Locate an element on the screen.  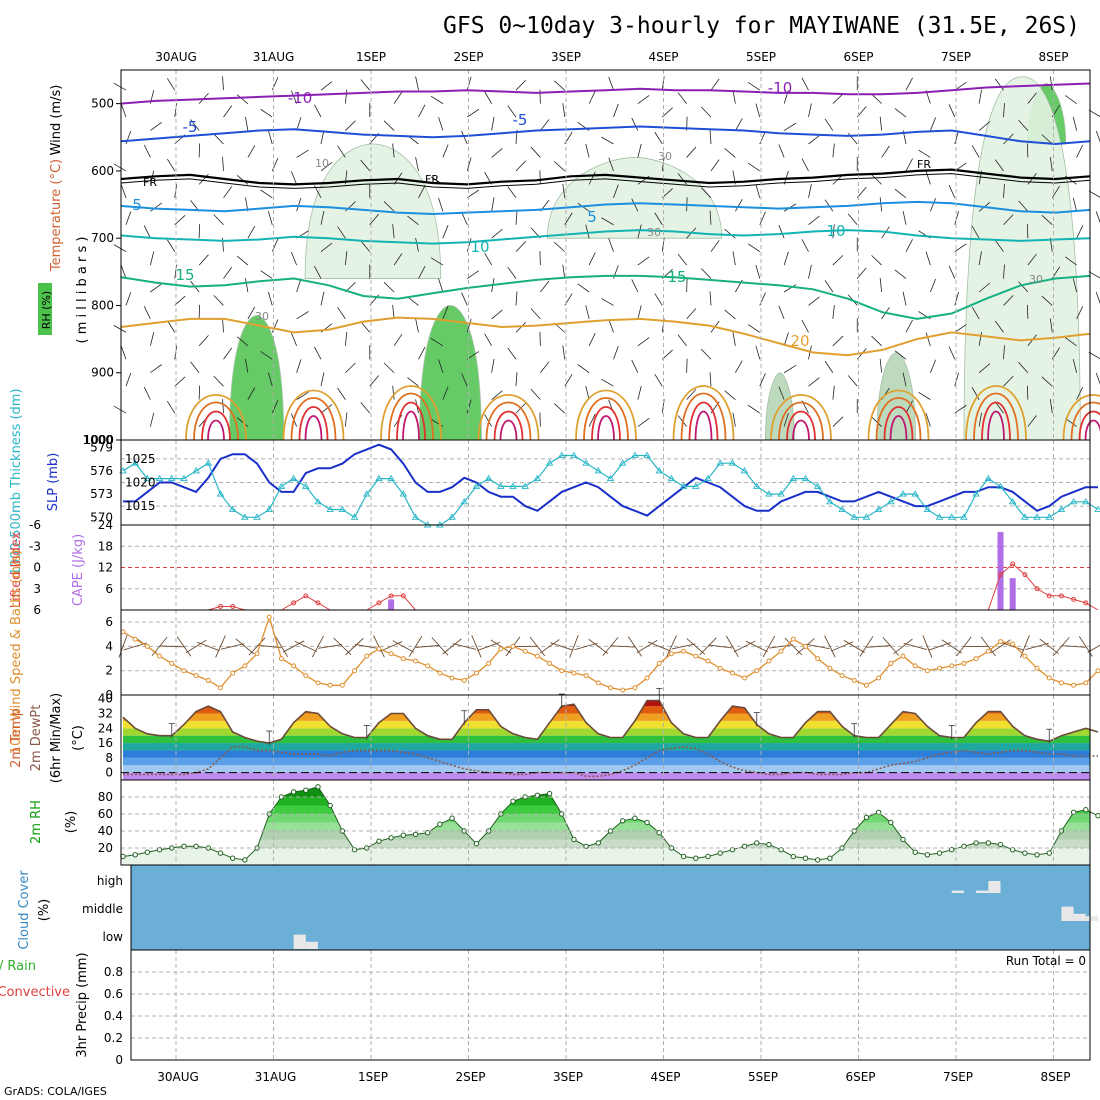
precip-tick-label: 0 is located at coordinates (119, 1060).